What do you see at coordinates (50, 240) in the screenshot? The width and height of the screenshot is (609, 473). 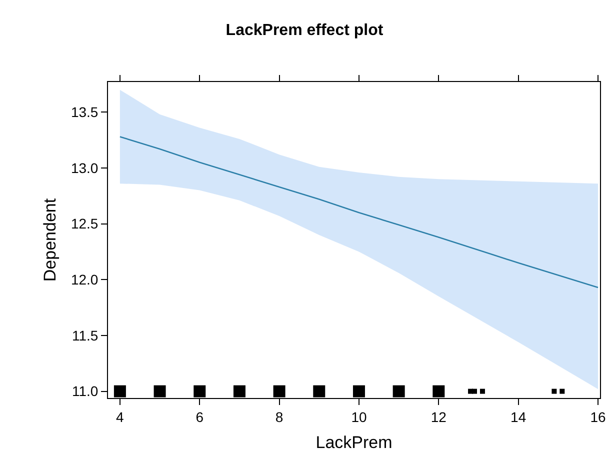 I see `y-axis-title: Dependent` at bounding box center [50, 240].